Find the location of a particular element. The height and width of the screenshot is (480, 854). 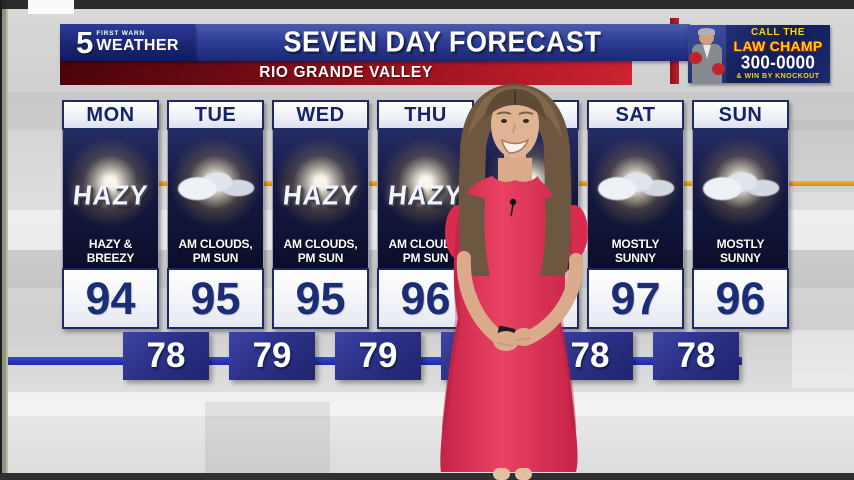

region-banner: RIO GRANDE VALLEY is located at coordinates (346, 73).